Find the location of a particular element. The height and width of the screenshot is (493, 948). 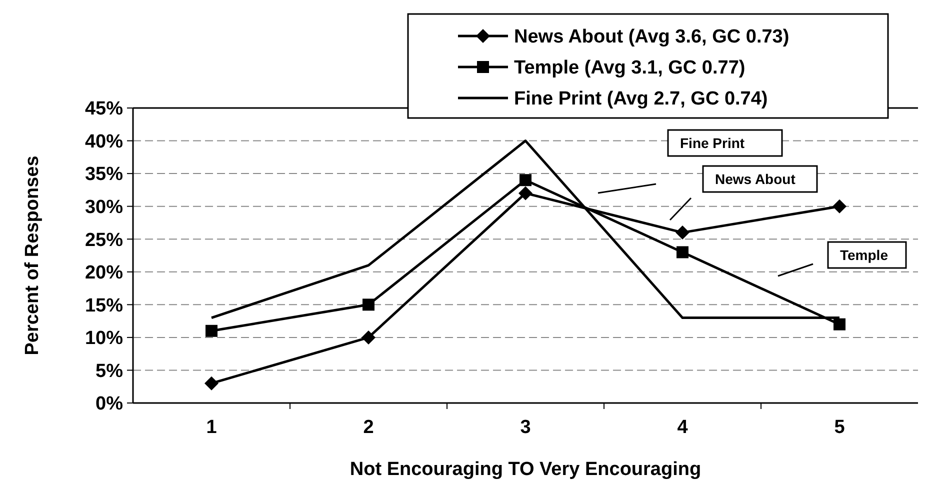

annotation: Temple is located at coordinates (864, 255).